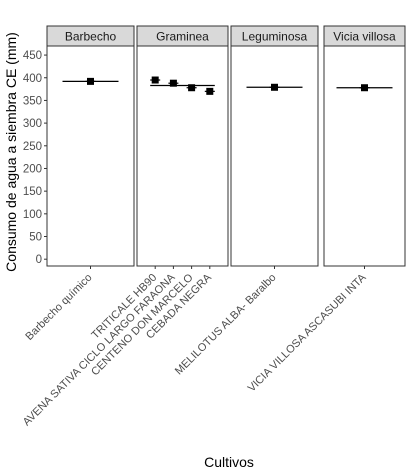 This screenshot has width=416, height=472. Describe the element at coordinates (32, 169) in the screenshot. I see `y-tick-label: 200` at that location.